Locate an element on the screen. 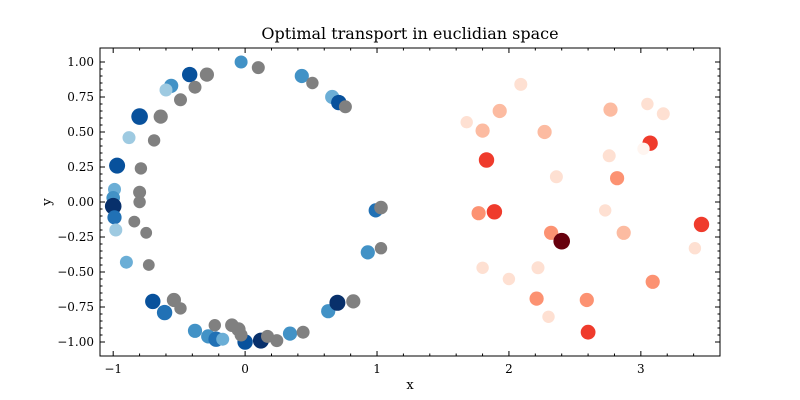 This screenshot has width=800, height=400. x-tick-label: 2 is located at coordinates (509, 369).